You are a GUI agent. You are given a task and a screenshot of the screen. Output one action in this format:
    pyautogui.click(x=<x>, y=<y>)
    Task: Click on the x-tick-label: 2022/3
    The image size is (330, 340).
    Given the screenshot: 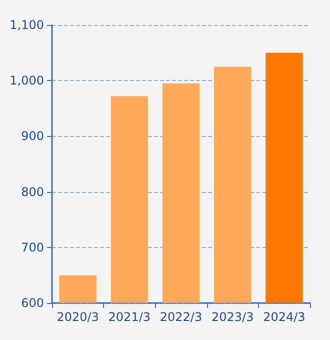 What is the action you would take?
    pyautogui.click(x=181, y=317)
    